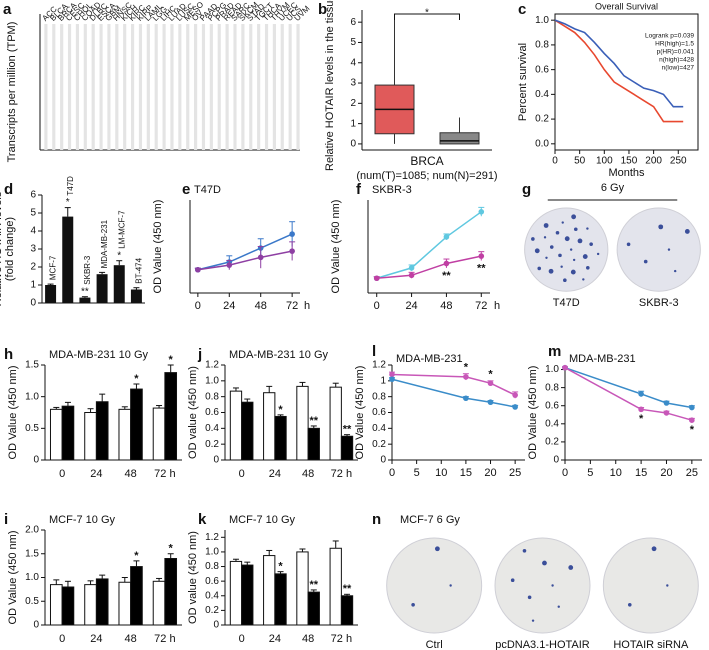 The image size is (709, 650). Describe the element at coordinates (490, 473) in the screenshot. I see `x-tick-label: 20` at that location.